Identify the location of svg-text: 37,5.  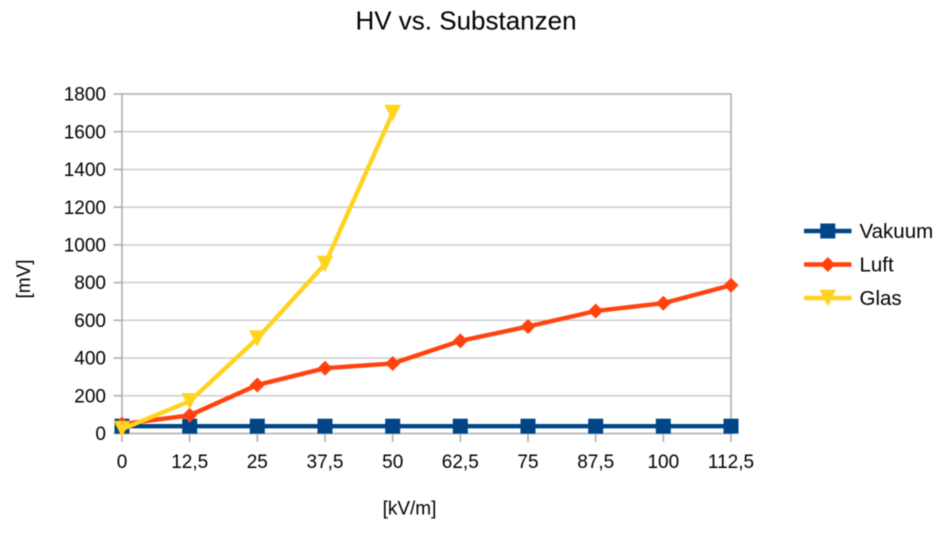
(325, 462).